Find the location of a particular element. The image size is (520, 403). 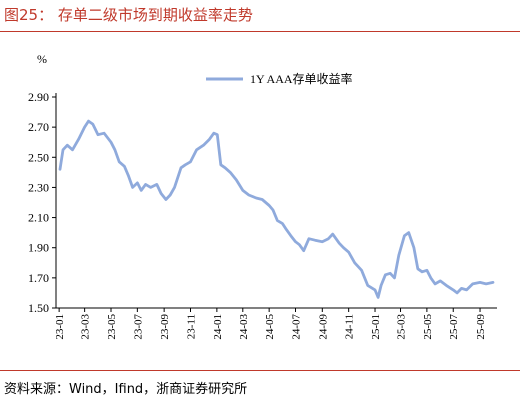

x-tick-label: 25-03 is located at coordinates (402, 327).